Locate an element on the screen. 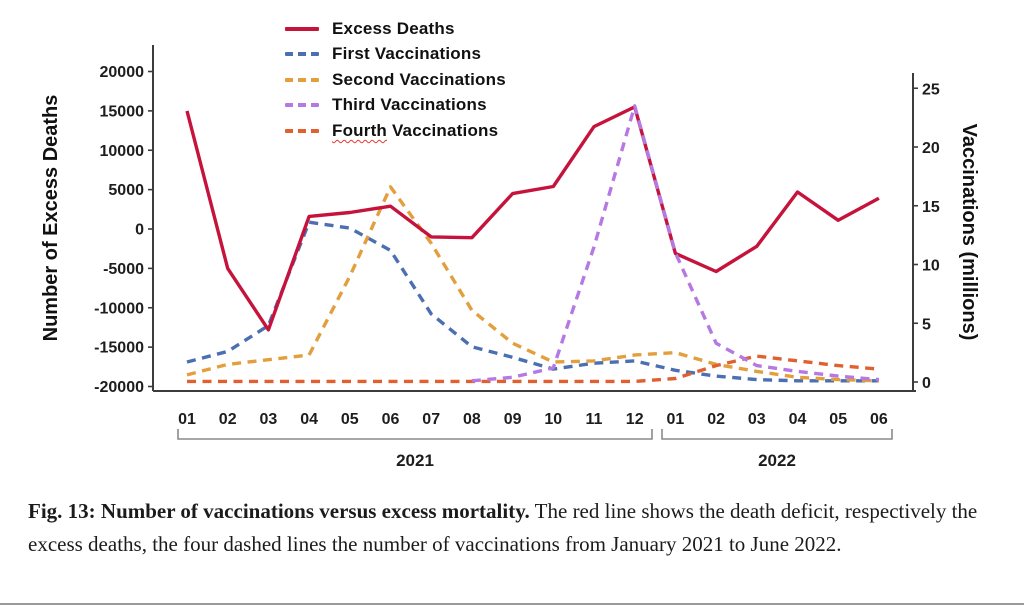 The width and height of the screenshot is (1024, 609). legend-item-third-vaccinations: Third Vaccinations is located at coordinates (395, 106).